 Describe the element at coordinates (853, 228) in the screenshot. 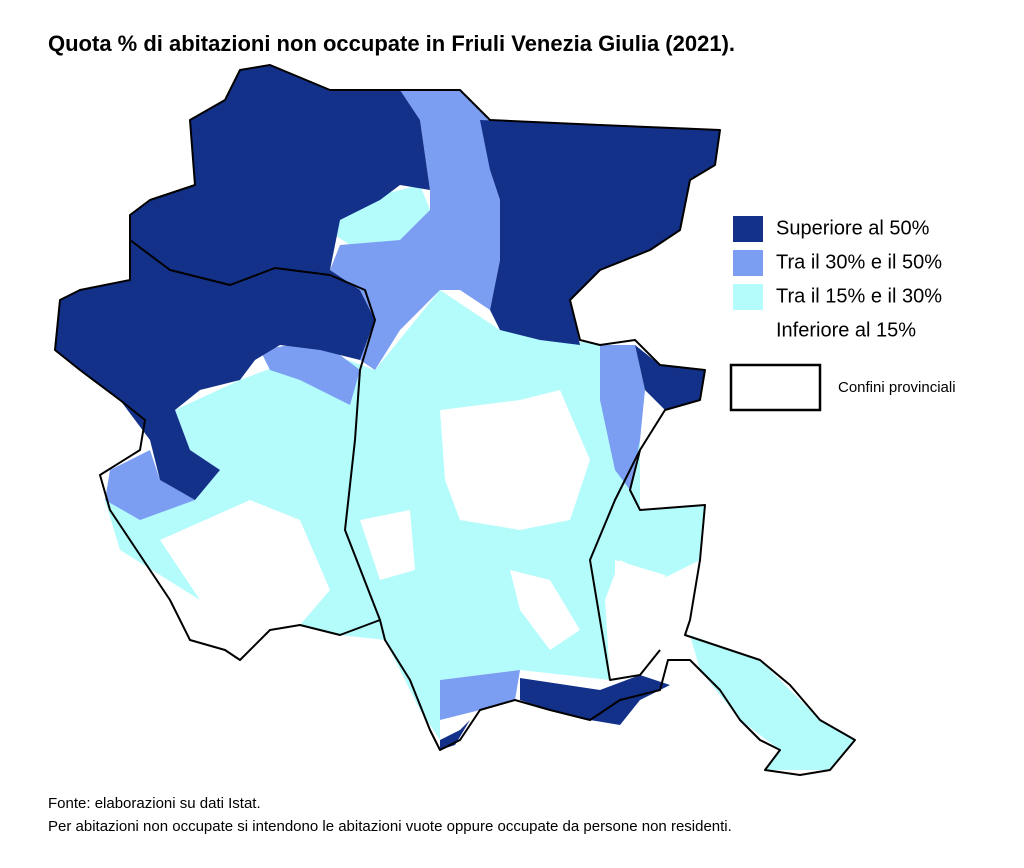

I see `legend-label: Superiore al 50%` at that location.